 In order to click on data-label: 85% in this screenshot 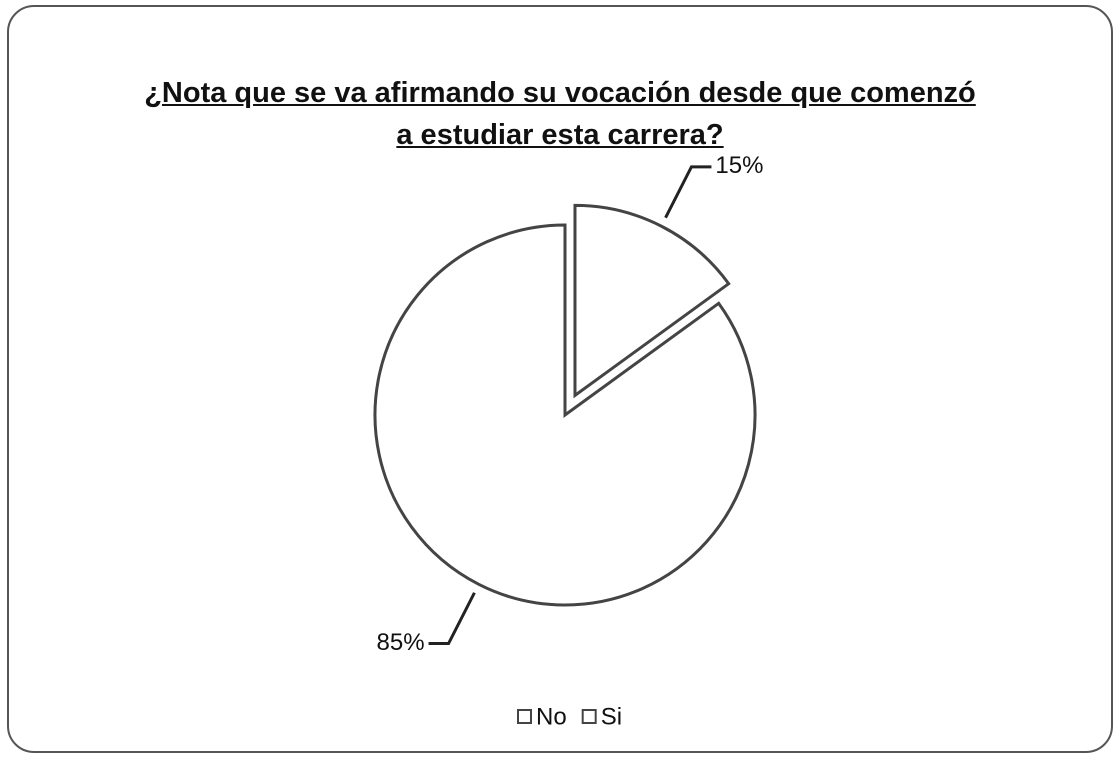, I will do `click(401, 642)`.